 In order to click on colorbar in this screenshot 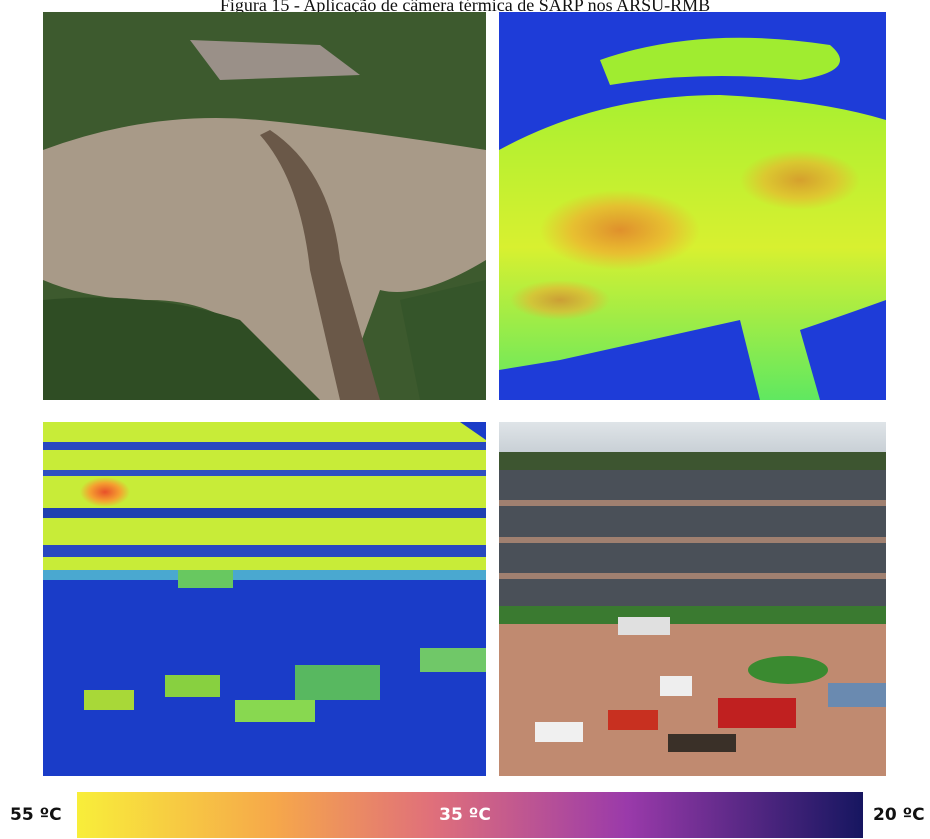, I will do `click(470, 815)`.